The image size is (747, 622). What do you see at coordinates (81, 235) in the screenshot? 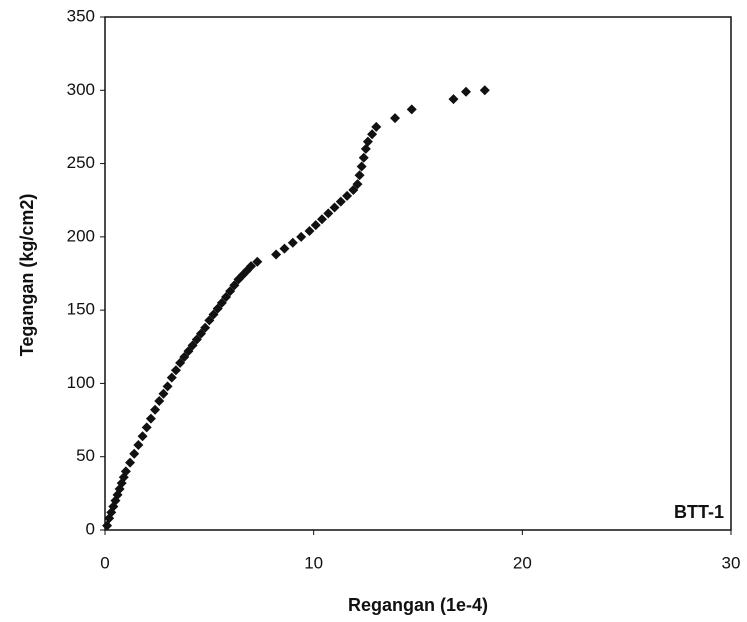
I see `y-tick-label: 200` at bounding box center [81, 235].